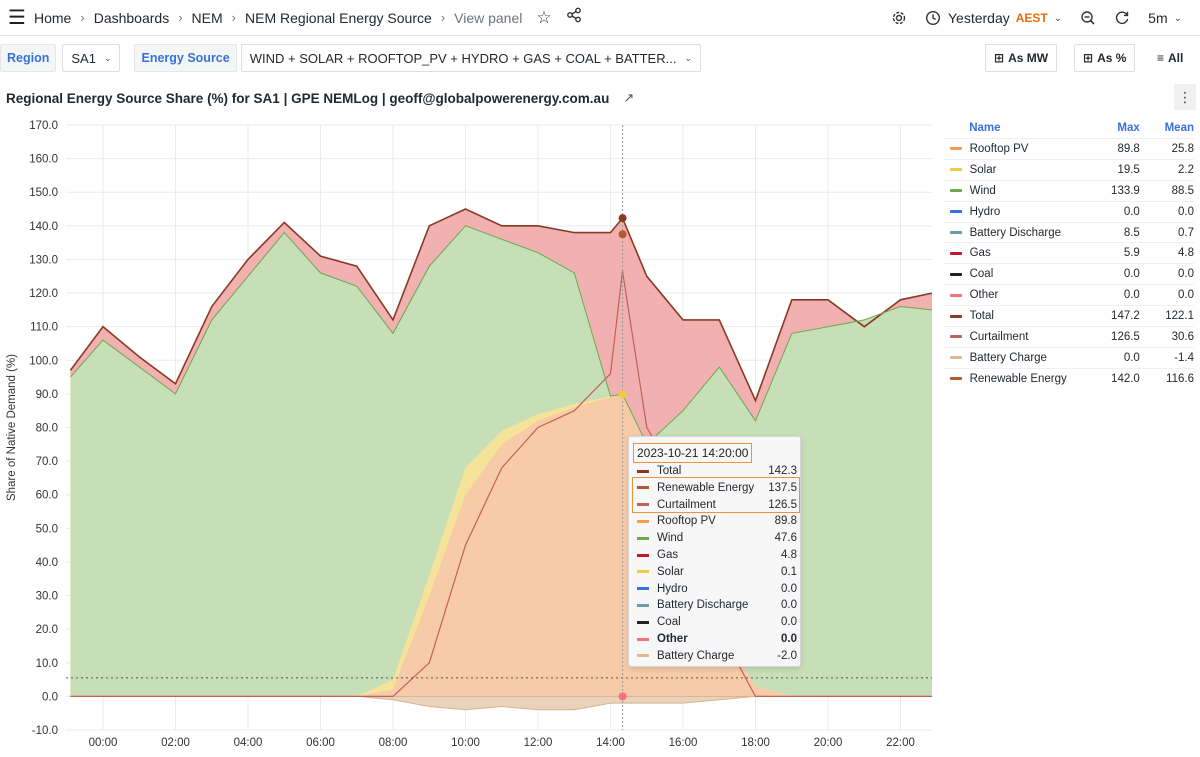  I want to click on tooltip-series-name: Hydro, so click(672, 588).